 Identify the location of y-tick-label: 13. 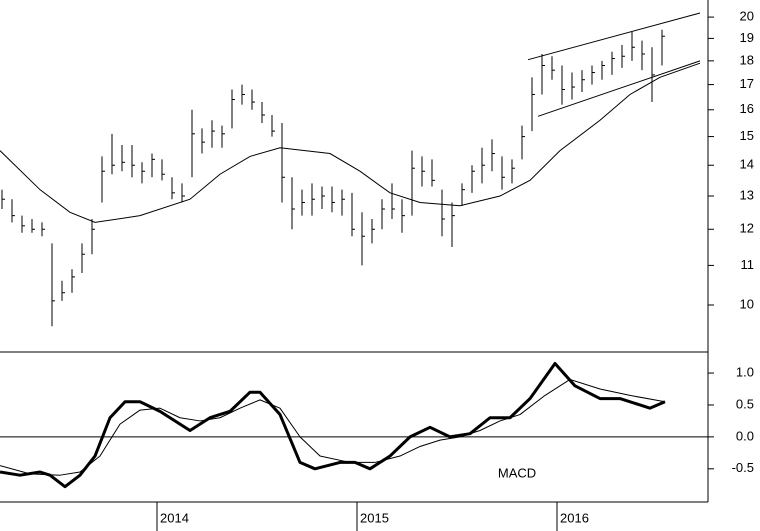
(747, 194).